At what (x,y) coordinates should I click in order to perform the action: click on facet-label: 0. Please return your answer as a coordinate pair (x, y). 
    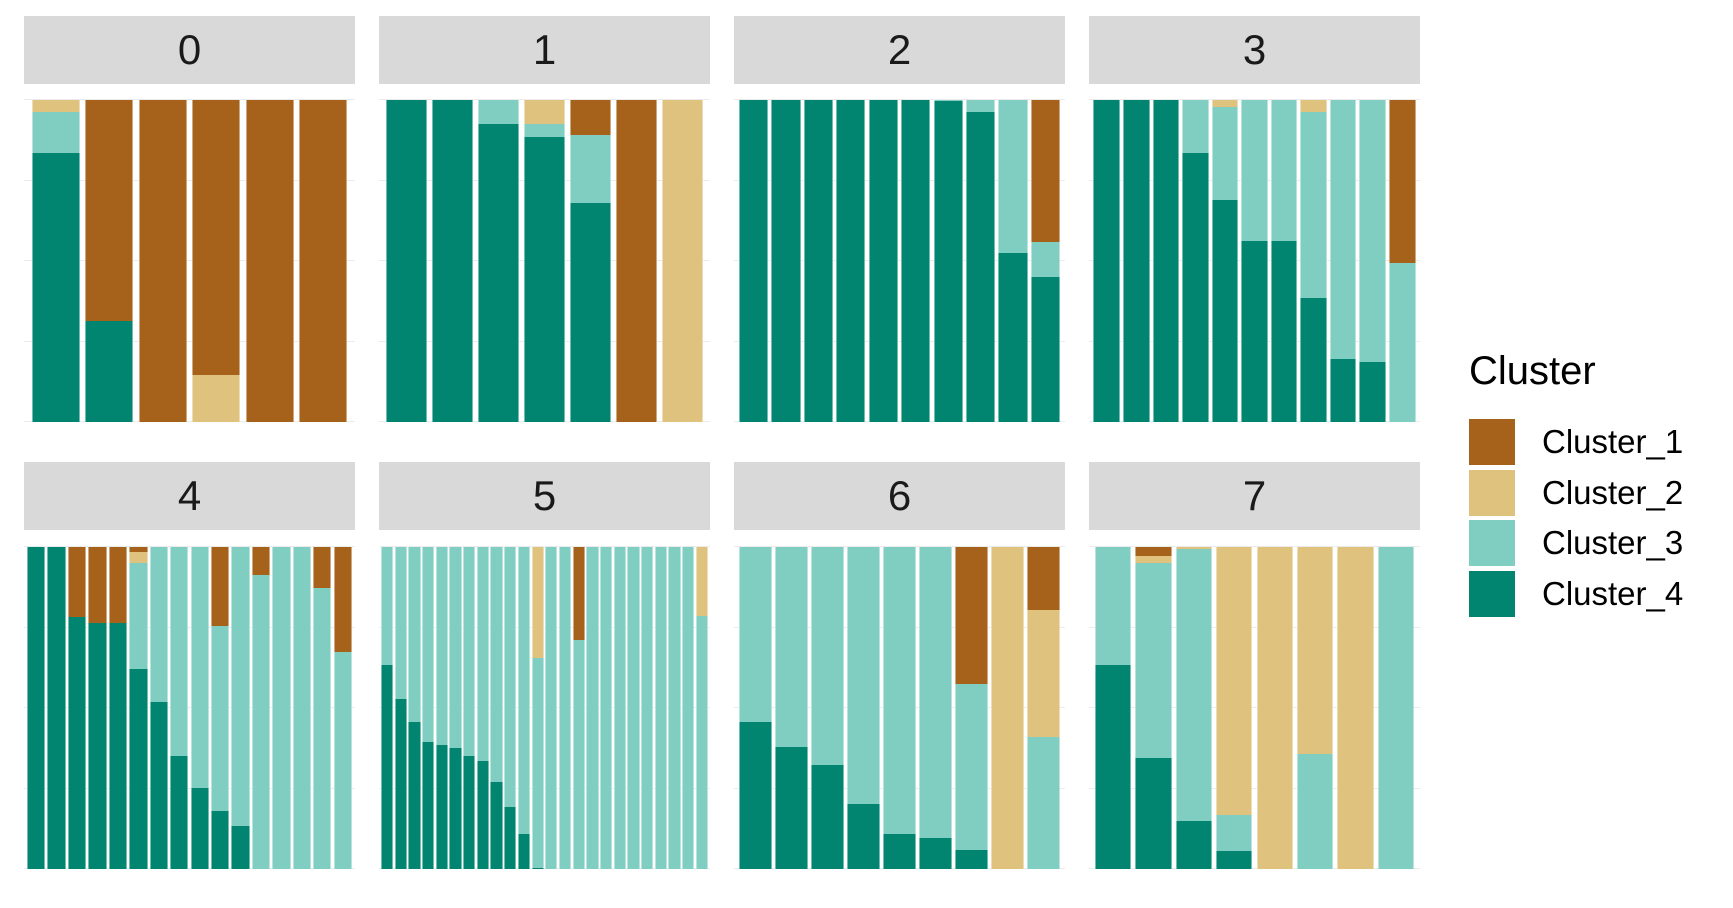
    Looking at the image, I should click on (189, 49).